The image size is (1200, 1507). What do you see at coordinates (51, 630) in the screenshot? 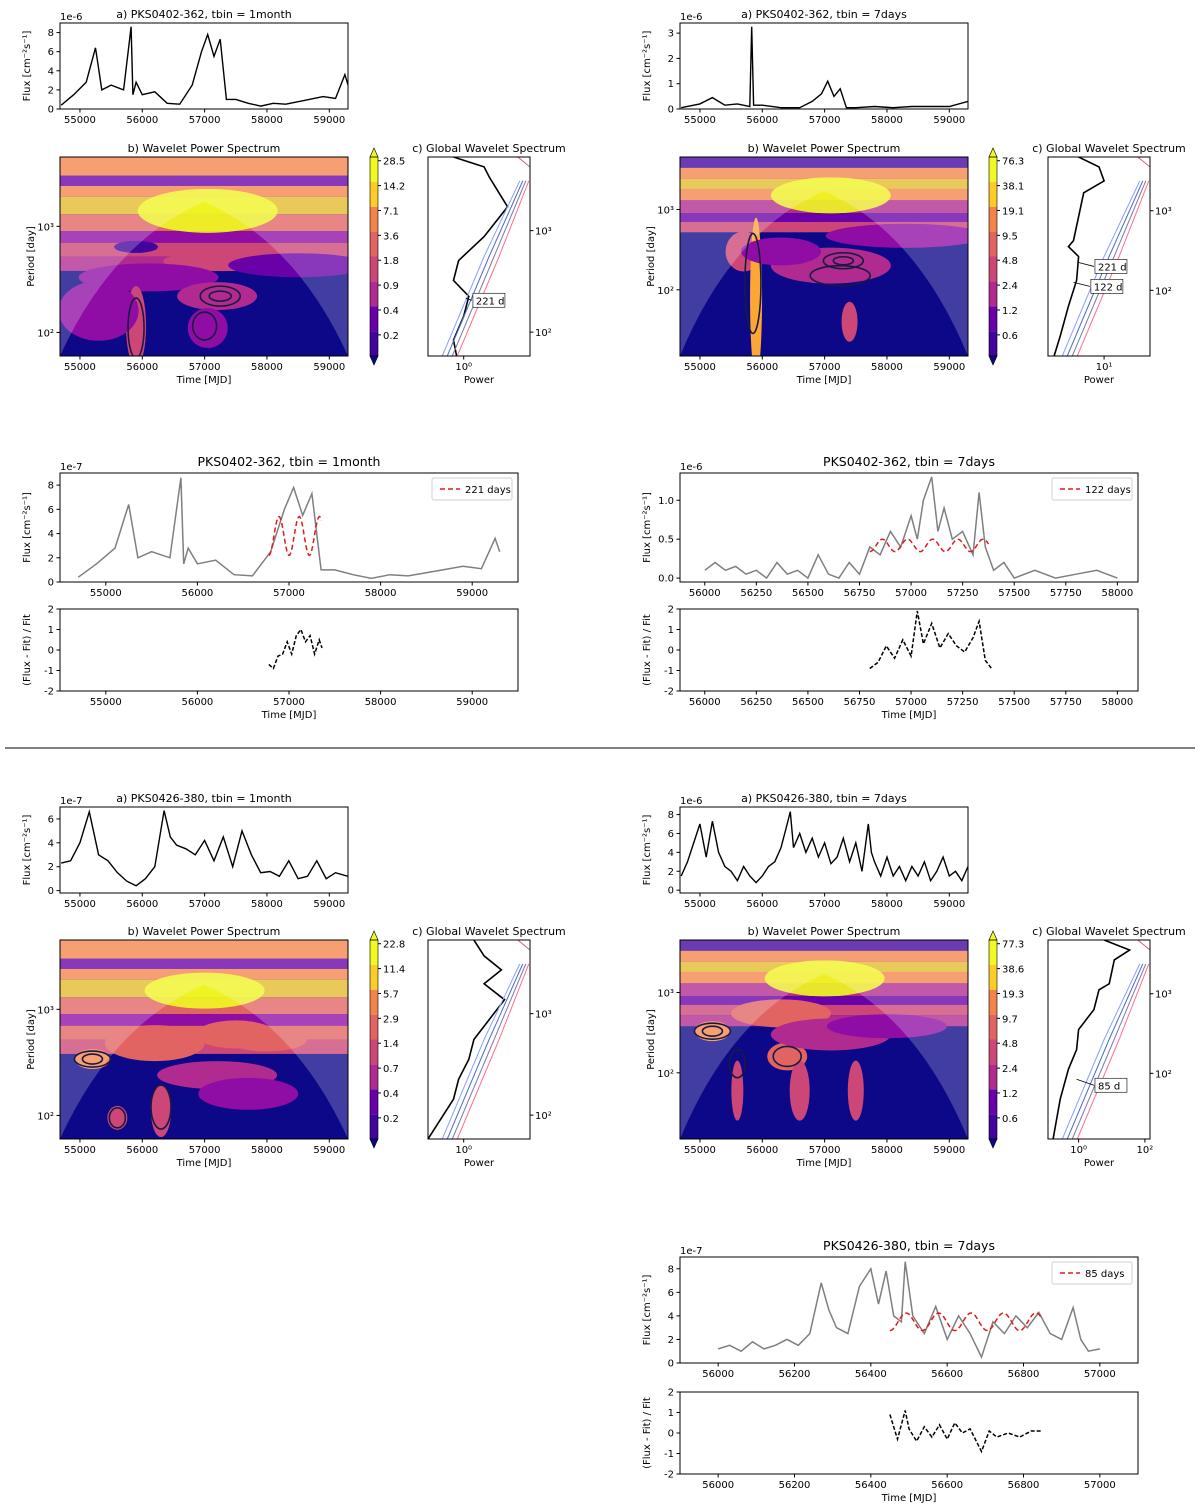
I see `y-tick-label: 1` at bounding box center [51, 630].